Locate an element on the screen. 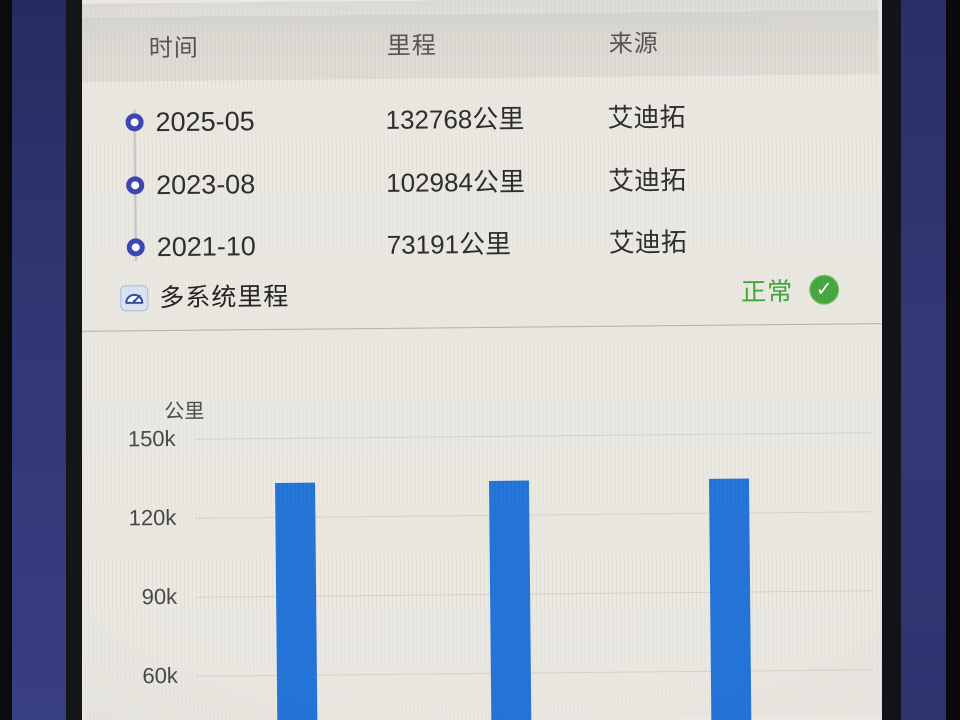 The height and width of the screenshot is (720, 960). status-text: 正常 is located at coordinates (767, 292).